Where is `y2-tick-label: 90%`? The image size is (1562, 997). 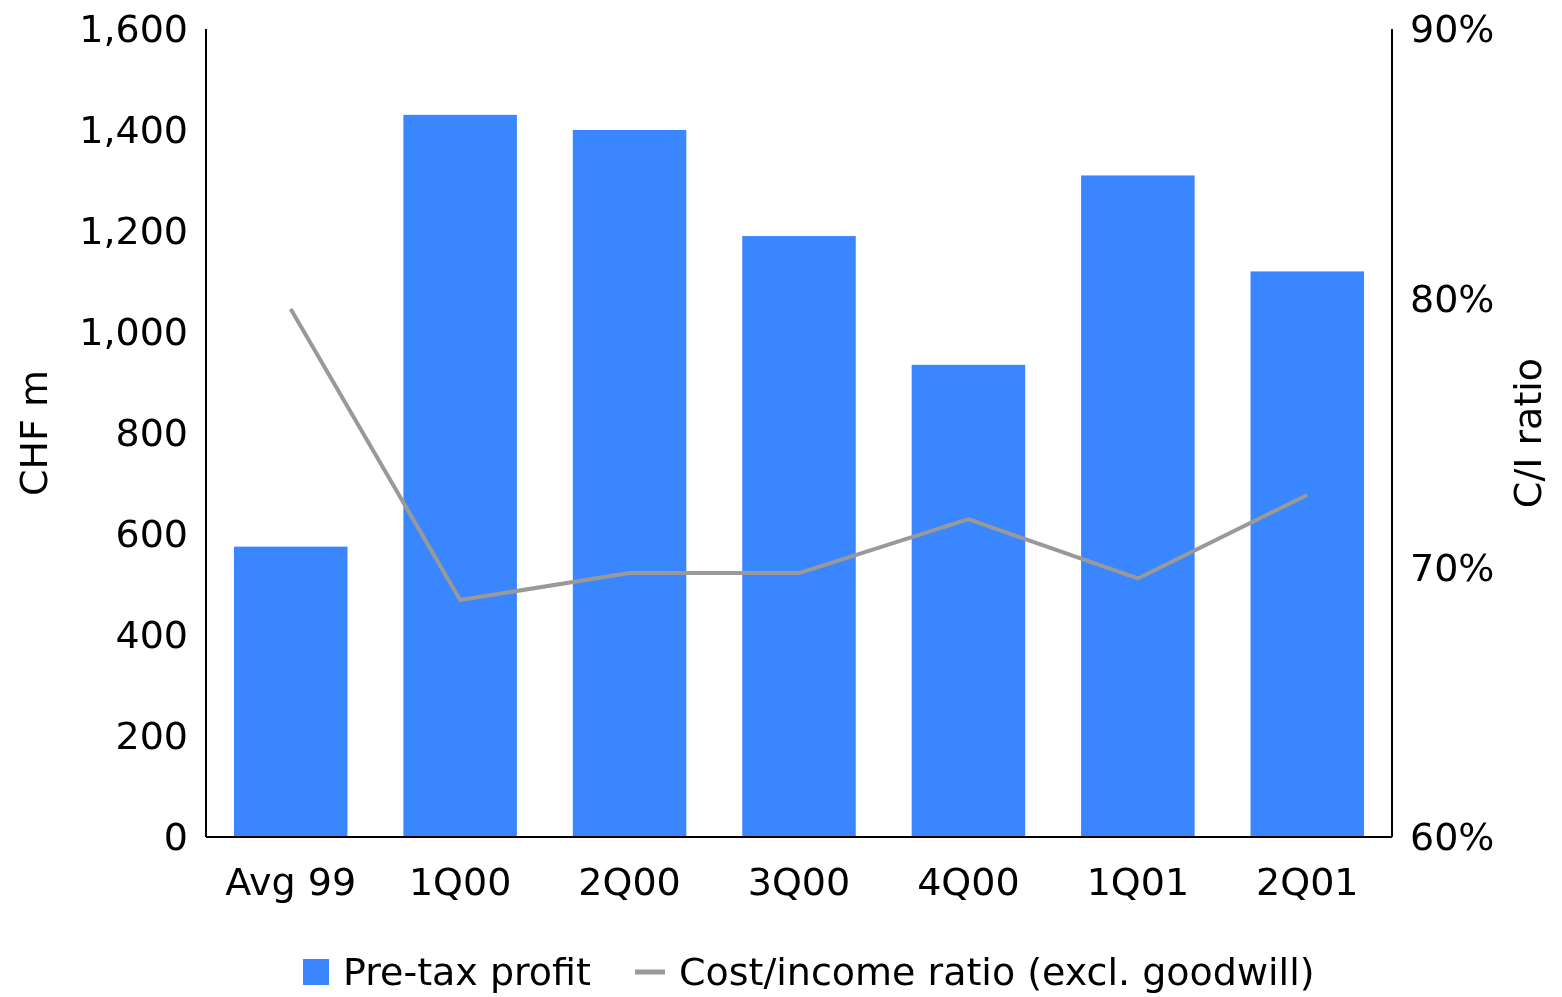 y2-tick-label: 90% is located at coordinates (1452, 29).